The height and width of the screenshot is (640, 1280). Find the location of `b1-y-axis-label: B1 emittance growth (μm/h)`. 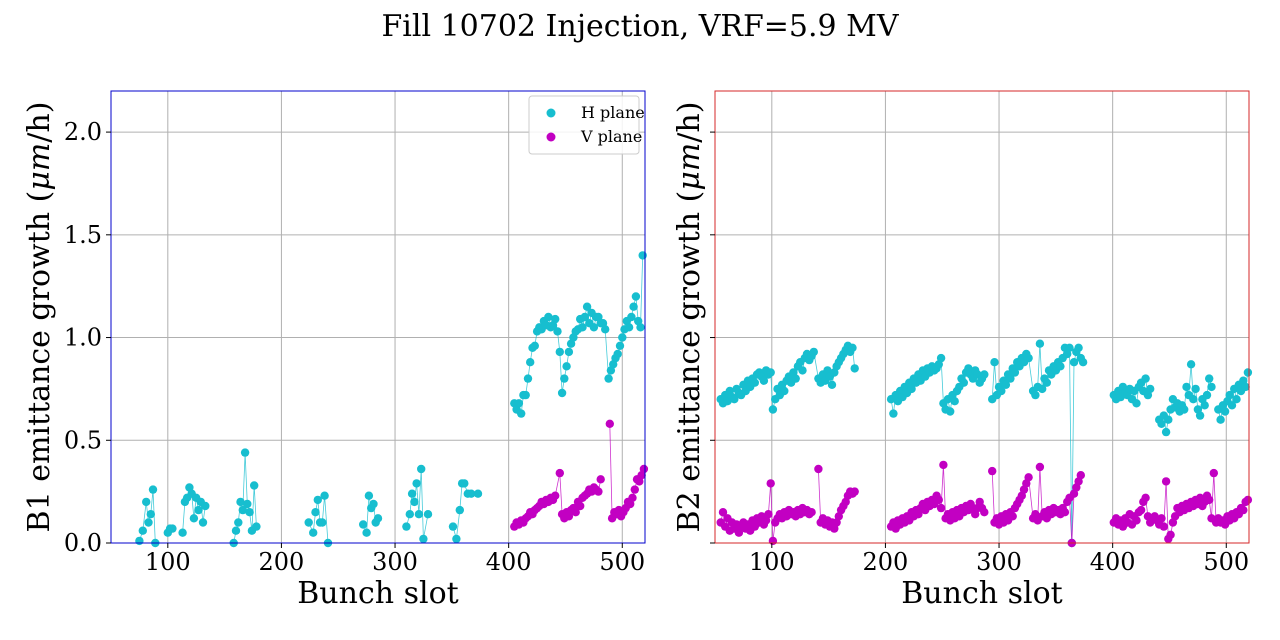

b1-y-axis-label: B1 emittance growth (μm/h) is located at coordinates (39, 317).